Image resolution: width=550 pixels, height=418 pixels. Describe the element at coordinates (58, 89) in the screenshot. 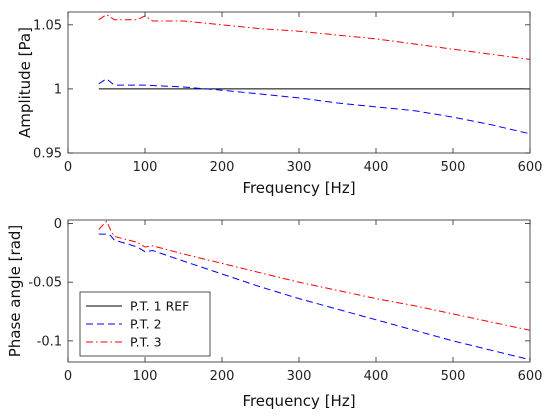

I see `y-tick-label: 1` at that location.